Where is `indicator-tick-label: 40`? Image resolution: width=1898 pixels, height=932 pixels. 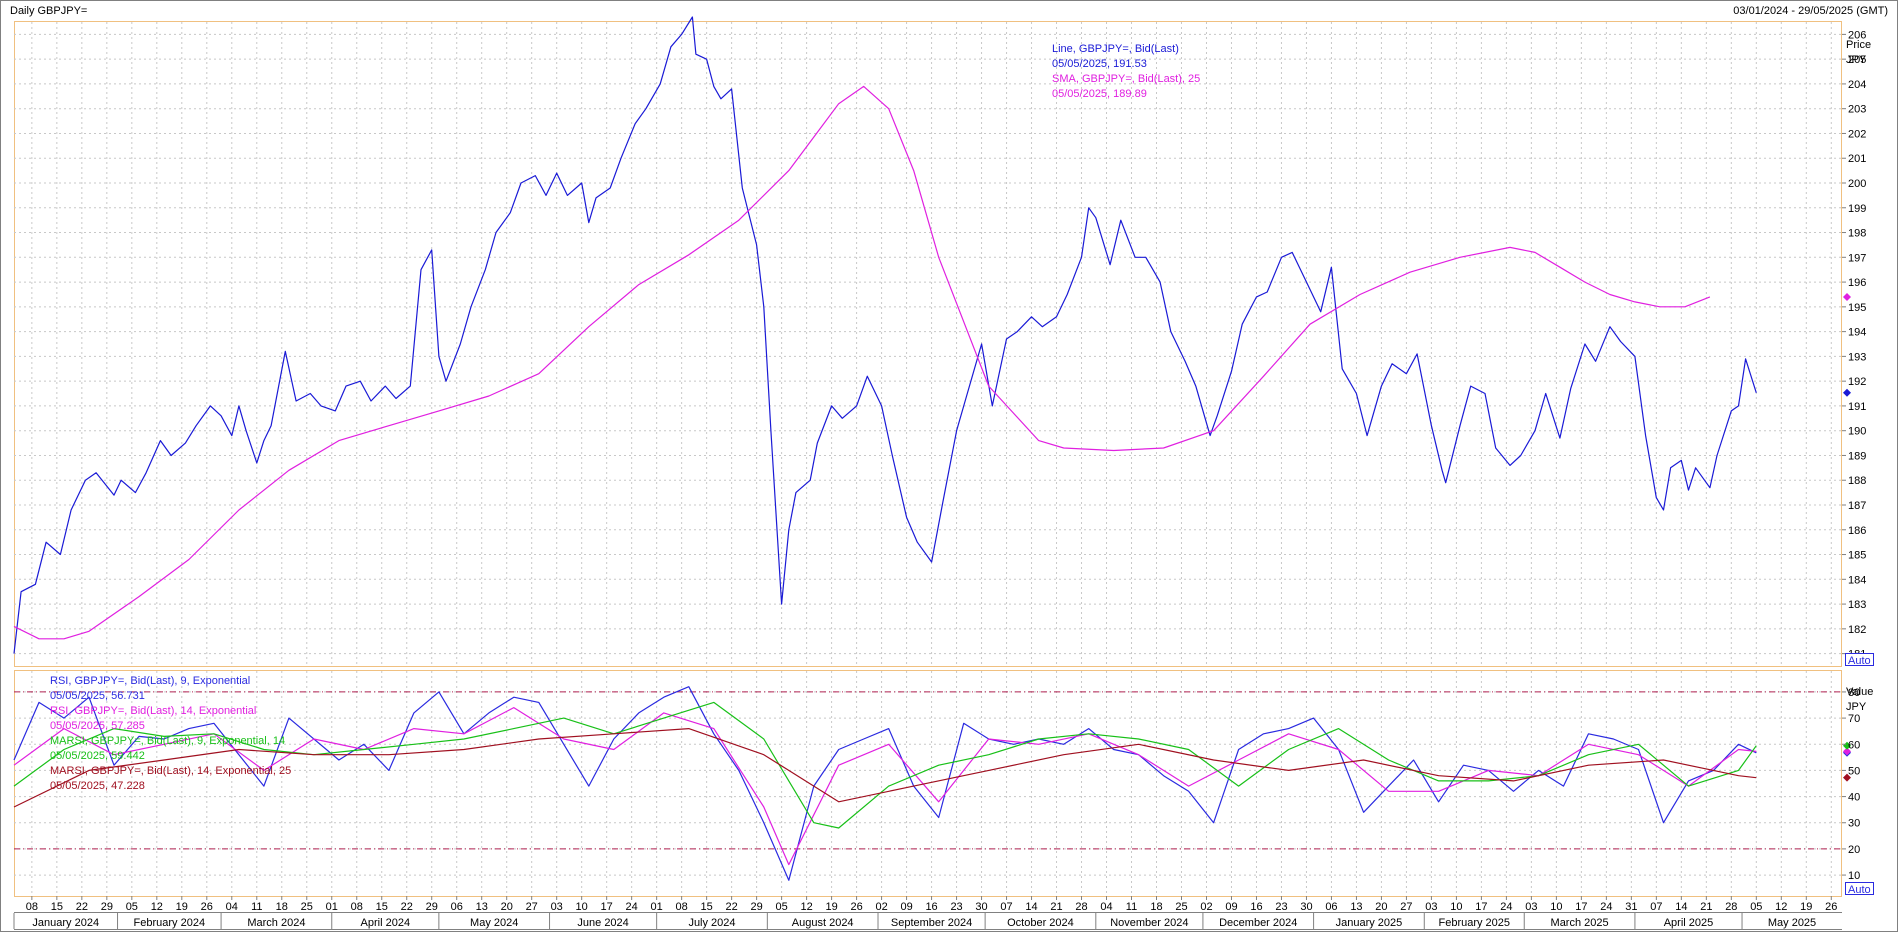 indicator-tick-label: 40 is located at coordinates (1854, 798).